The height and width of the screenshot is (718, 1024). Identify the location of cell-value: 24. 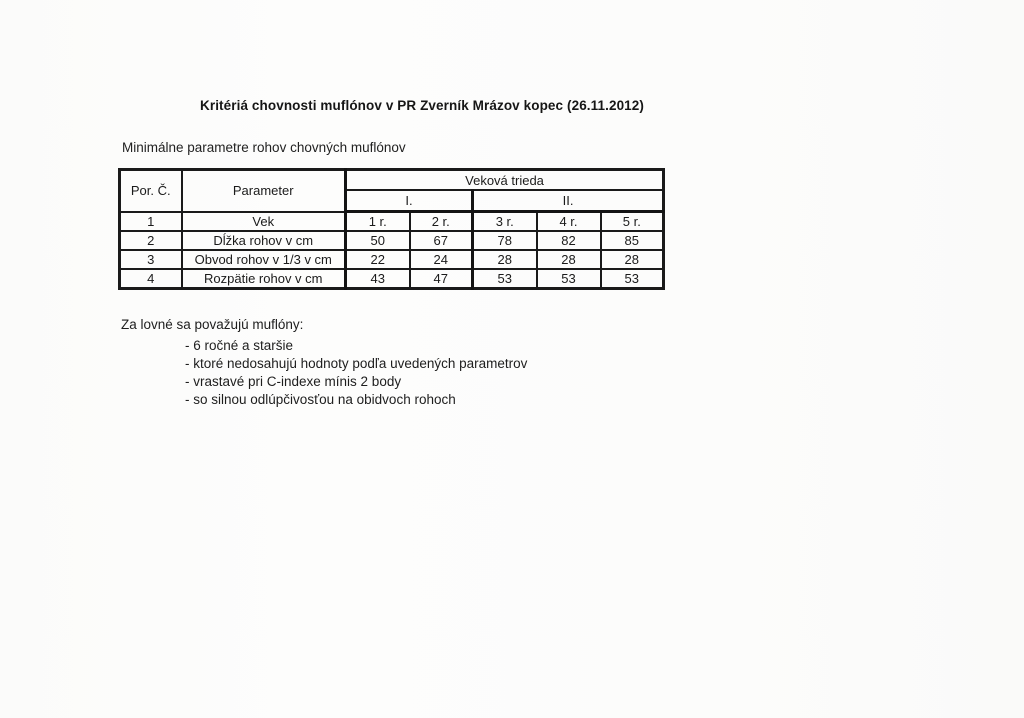
(441, 259).